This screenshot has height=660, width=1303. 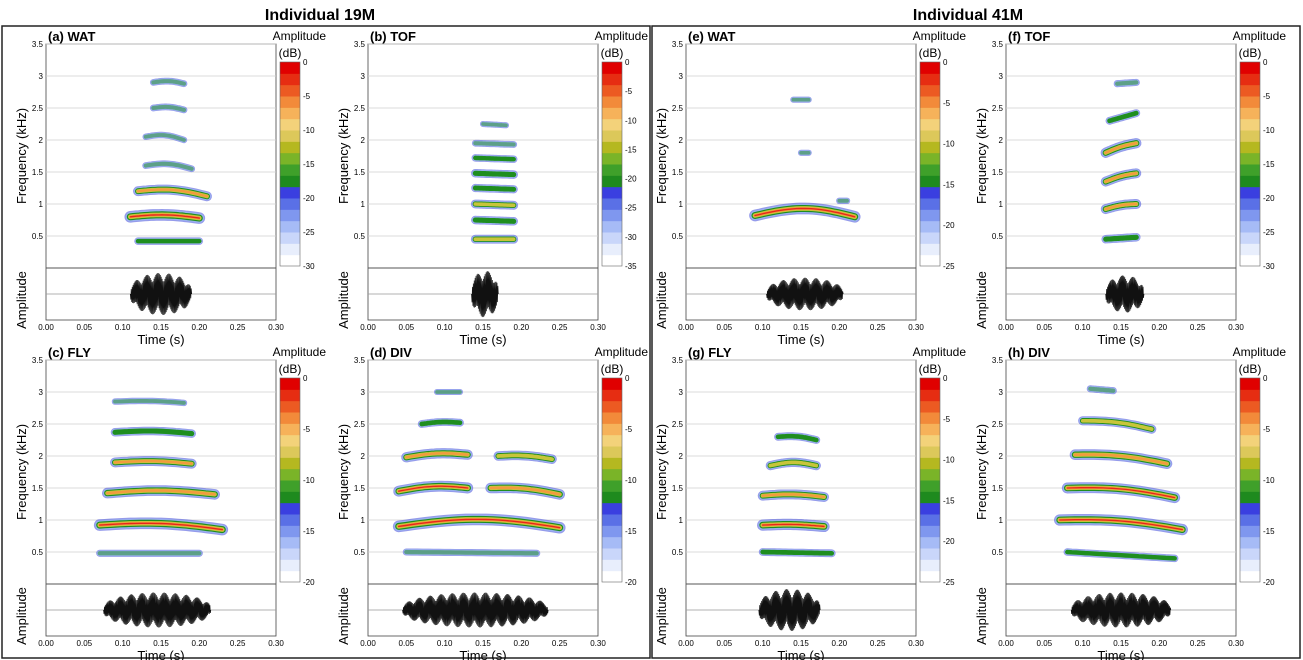 What do you see at coordinates (343, 472) in the screenshot?
I see `y-axis-label: Frequency (kHz)` at bounding box center [343, 472].